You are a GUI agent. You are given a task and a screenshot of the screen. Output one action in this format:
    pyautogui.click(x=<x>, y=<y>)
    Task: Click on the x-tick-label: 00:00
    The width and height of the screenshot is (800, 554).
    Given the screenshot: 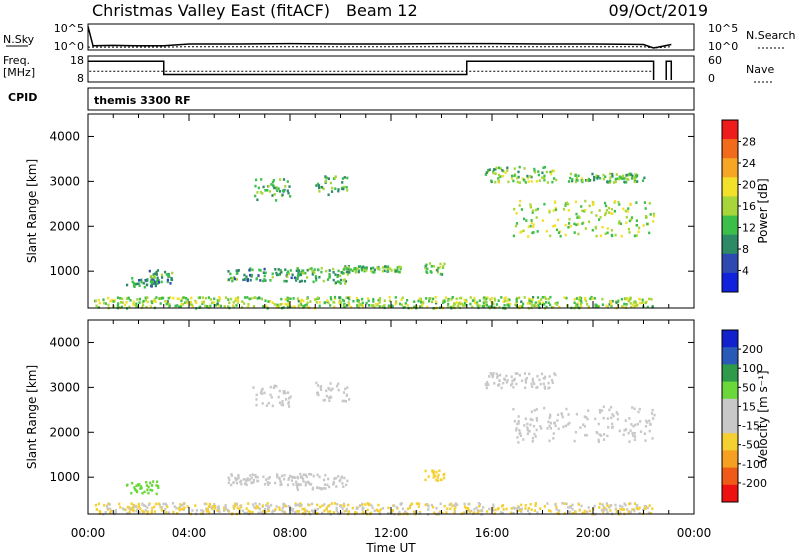 What is the action you would take?
    pyautogui.click(x=88, y=533)
    